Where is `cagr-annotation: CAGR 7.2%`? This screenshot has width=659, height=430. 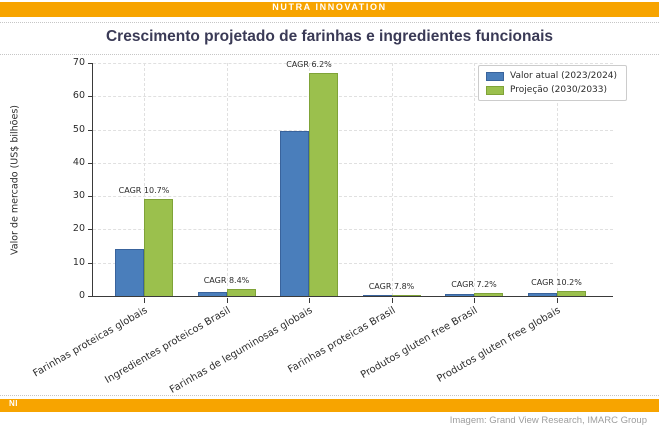 cagr-annotation: CAGR 7.2% is located at coordinates (474, 285).